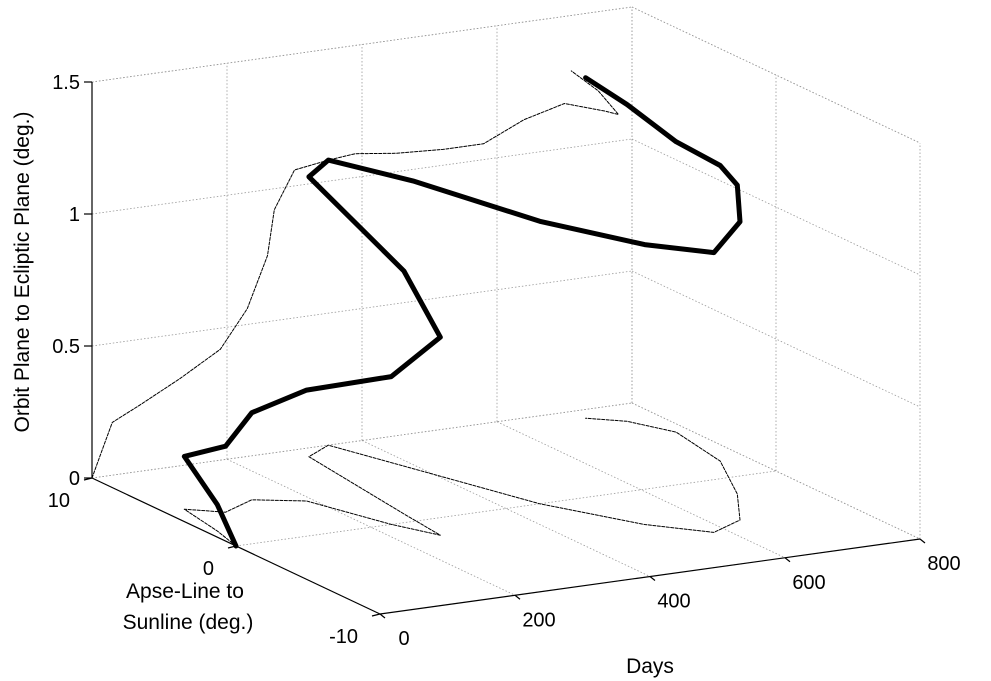 Image resolution: width=991 pixels, height=681 pixels. Describe the element at coordinates (188, 622) in the screenshot. I see `y-axis-label-line2: Sunline (deg.)` at that location.